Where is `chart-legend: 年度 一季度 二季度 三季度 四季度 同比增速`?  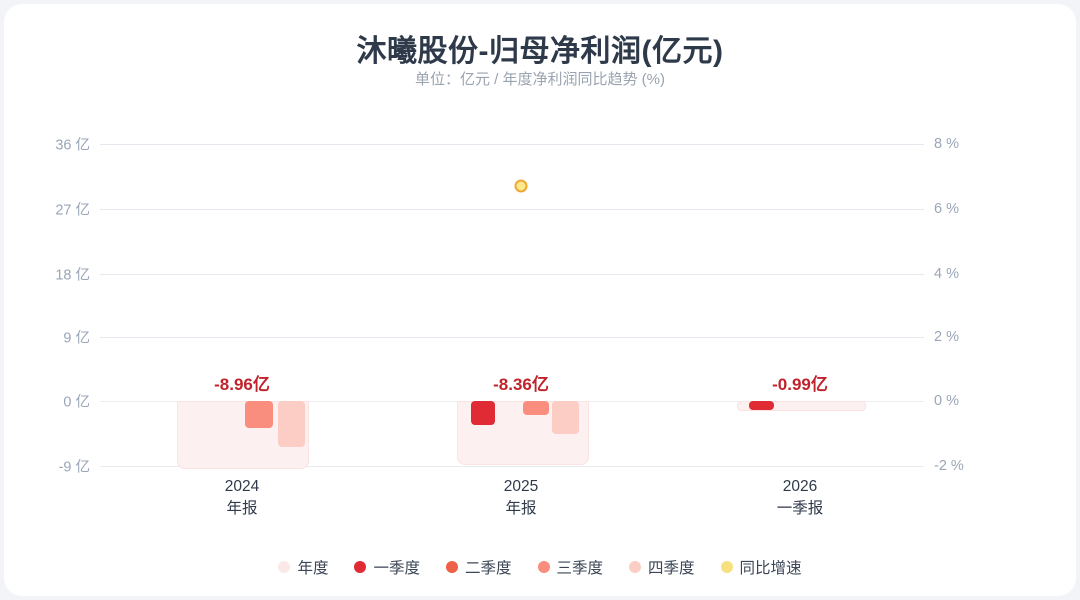 chart-legend: 年度 一季度 二季度 三季度 四季度 同比增速 is located at coordinates (540, 567).